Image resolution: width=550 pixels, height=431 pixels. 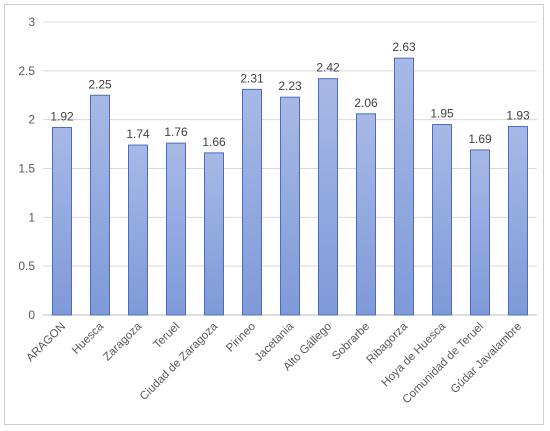 I want to click on category-label: Gúdar Javalambre, so click(x=486, y=358).